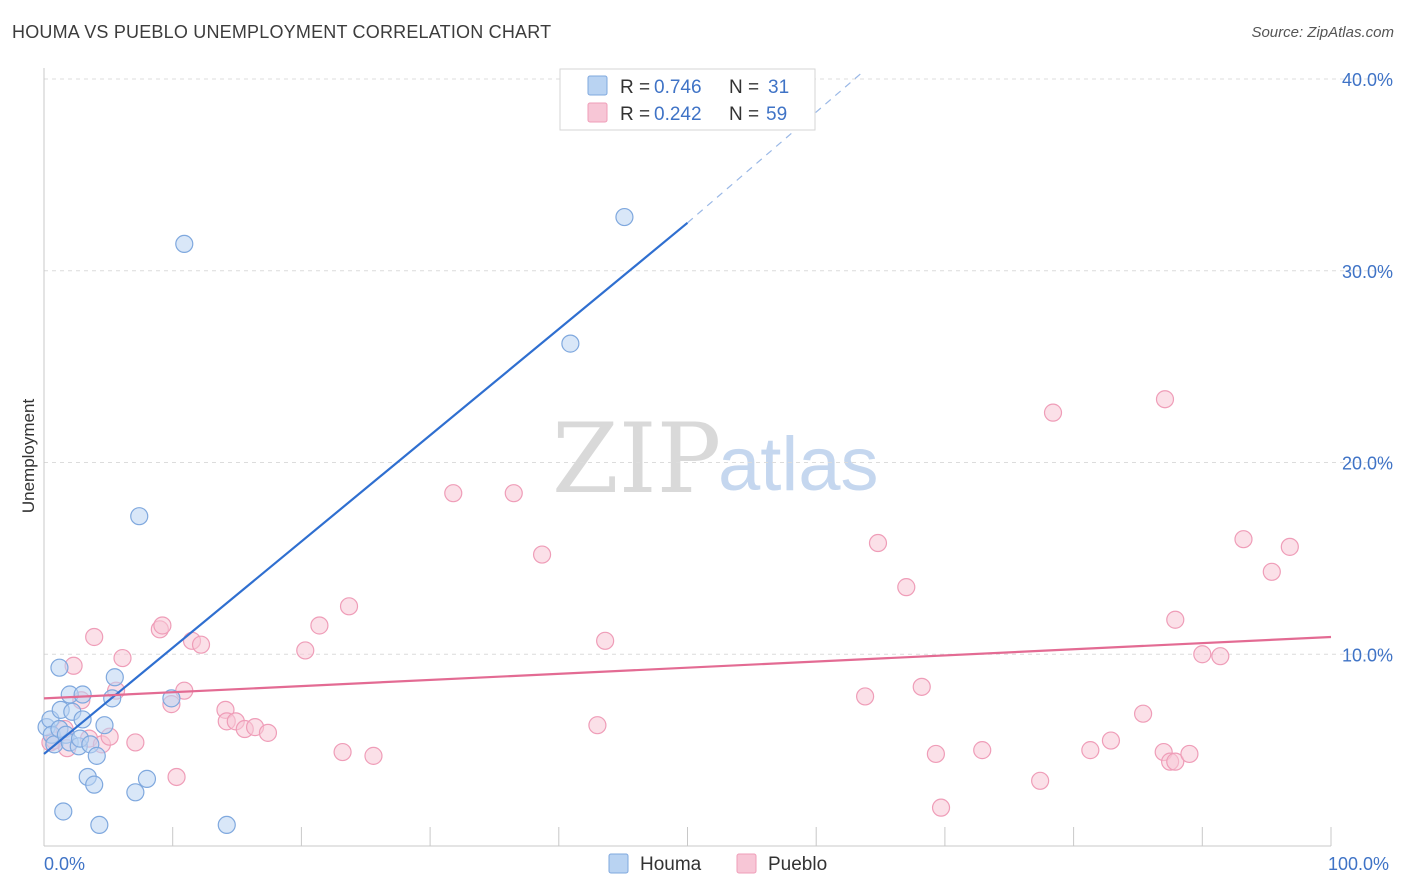 Image resolution: width=1406 pixels, height=892 pixels. What do you see at coordinates (1367, 80) in the screenshot?
I see `y-tick-label-40: 40.0%` at bounding box center [1367, 80].